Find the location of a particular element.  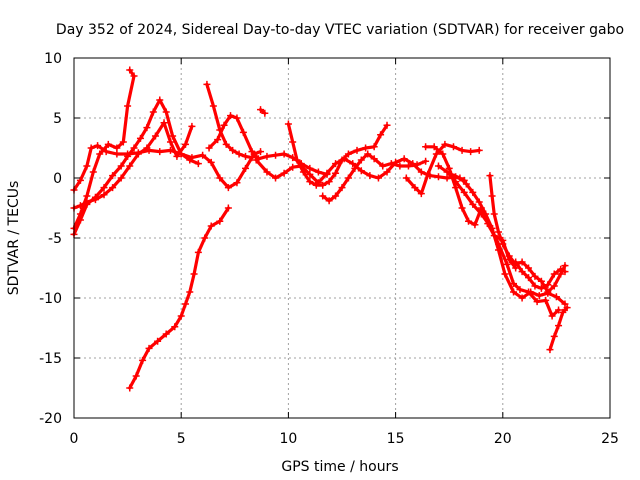

x-tick-label: 0 is located at coordinates (74, 439).